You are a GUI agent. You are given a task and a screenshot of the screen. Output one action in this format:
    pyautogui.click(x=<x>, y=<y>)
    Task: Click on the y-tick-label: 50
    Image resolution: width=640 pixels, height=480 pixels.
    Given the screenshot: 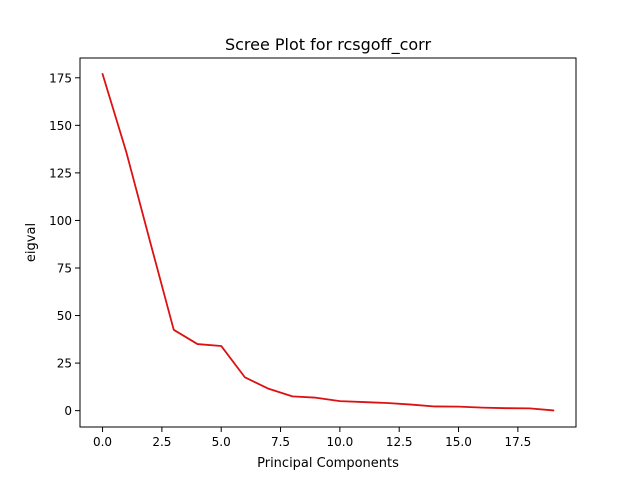 What is the action you would take?
    pyautogui.click(x=64, y=316)
    